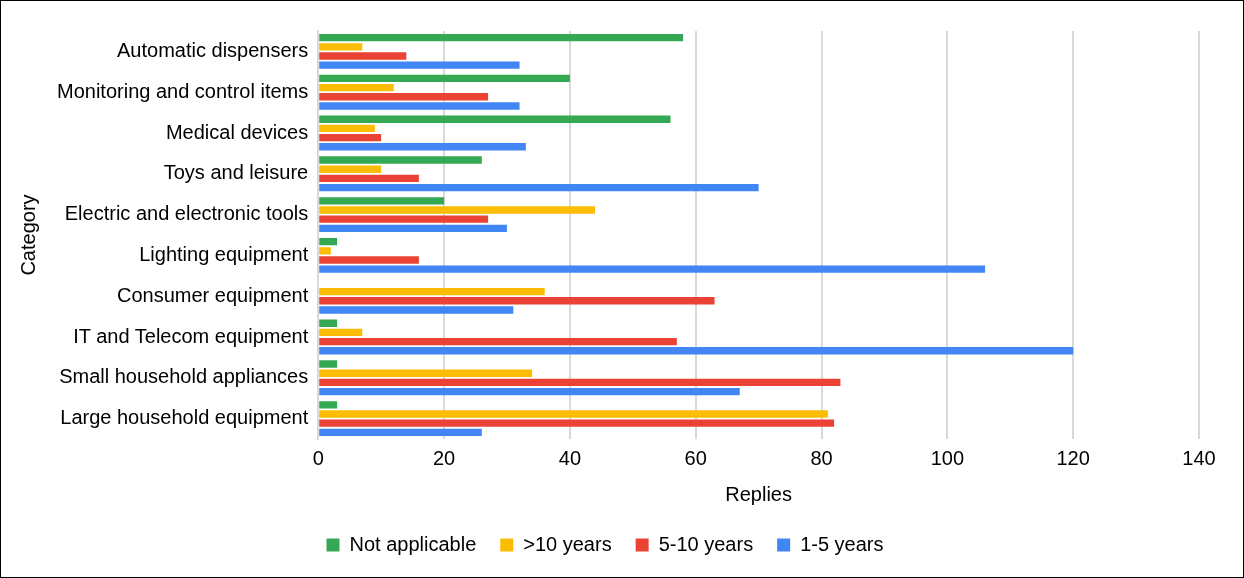 This screenshot has width=1244, height=578. I want to click on y-tick-label: Monitoring and control items, so click(183, 90).